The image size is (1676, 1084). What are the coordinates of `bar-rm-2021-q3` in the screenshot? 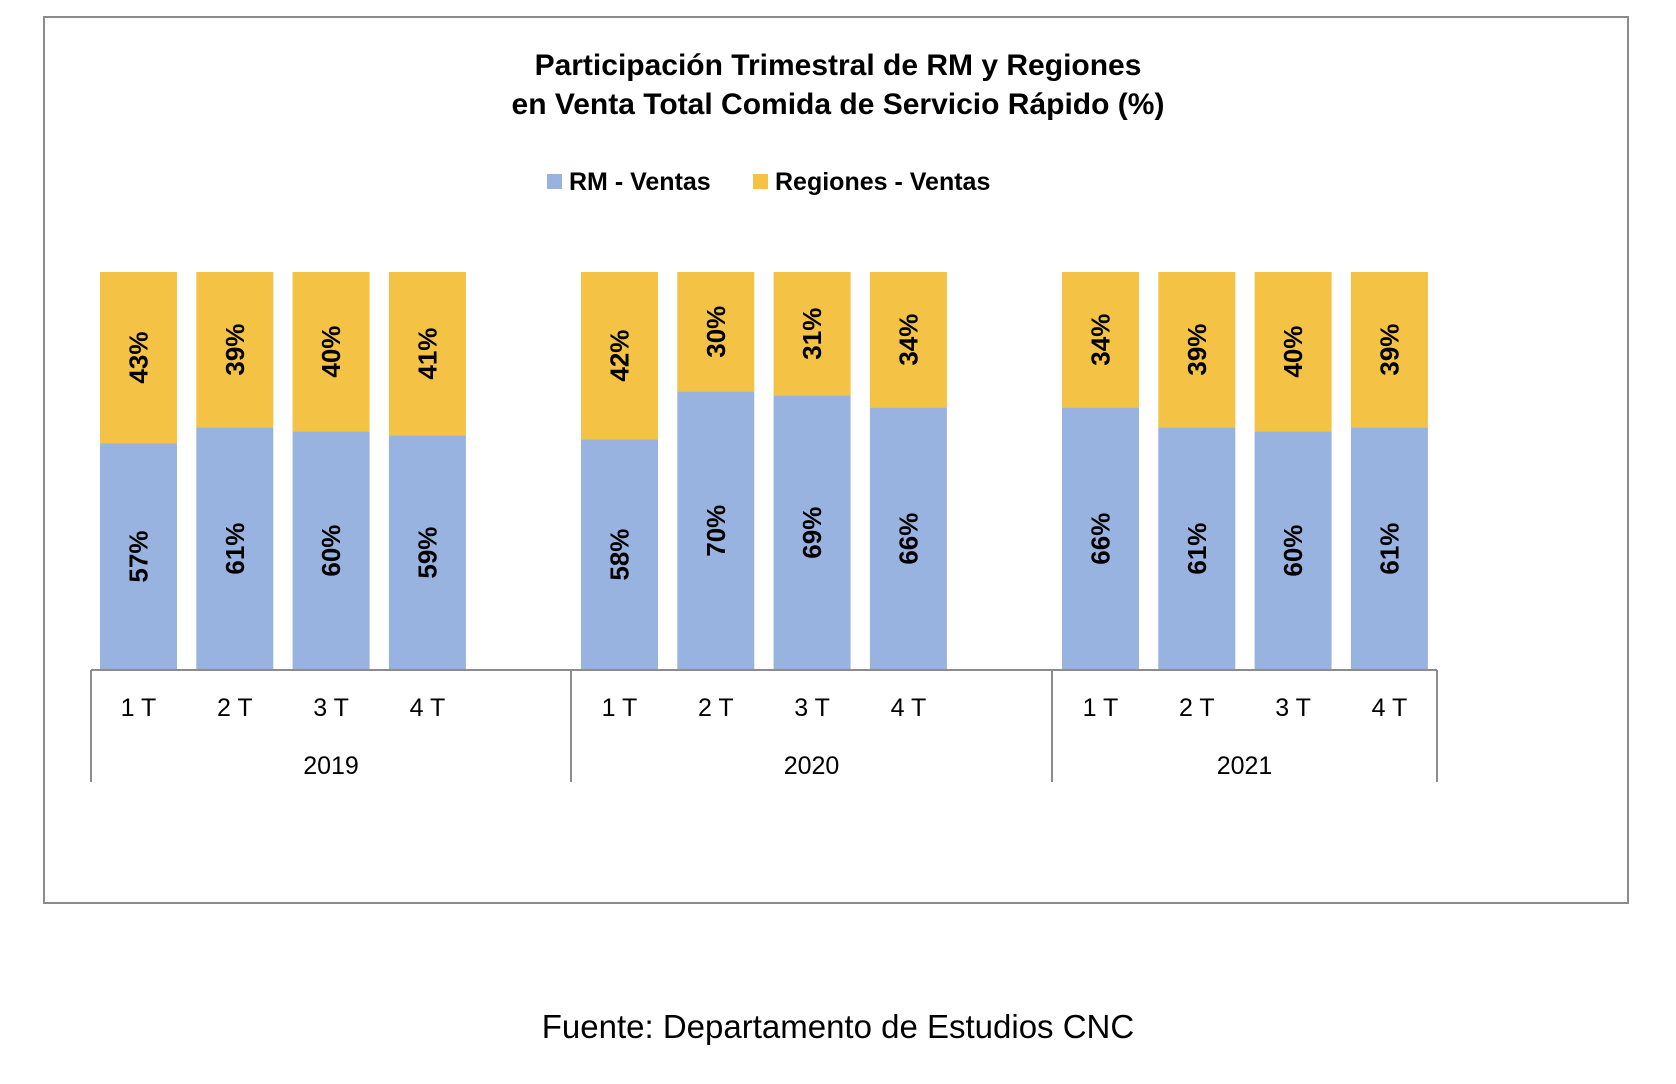 It's located at (1293, 550).